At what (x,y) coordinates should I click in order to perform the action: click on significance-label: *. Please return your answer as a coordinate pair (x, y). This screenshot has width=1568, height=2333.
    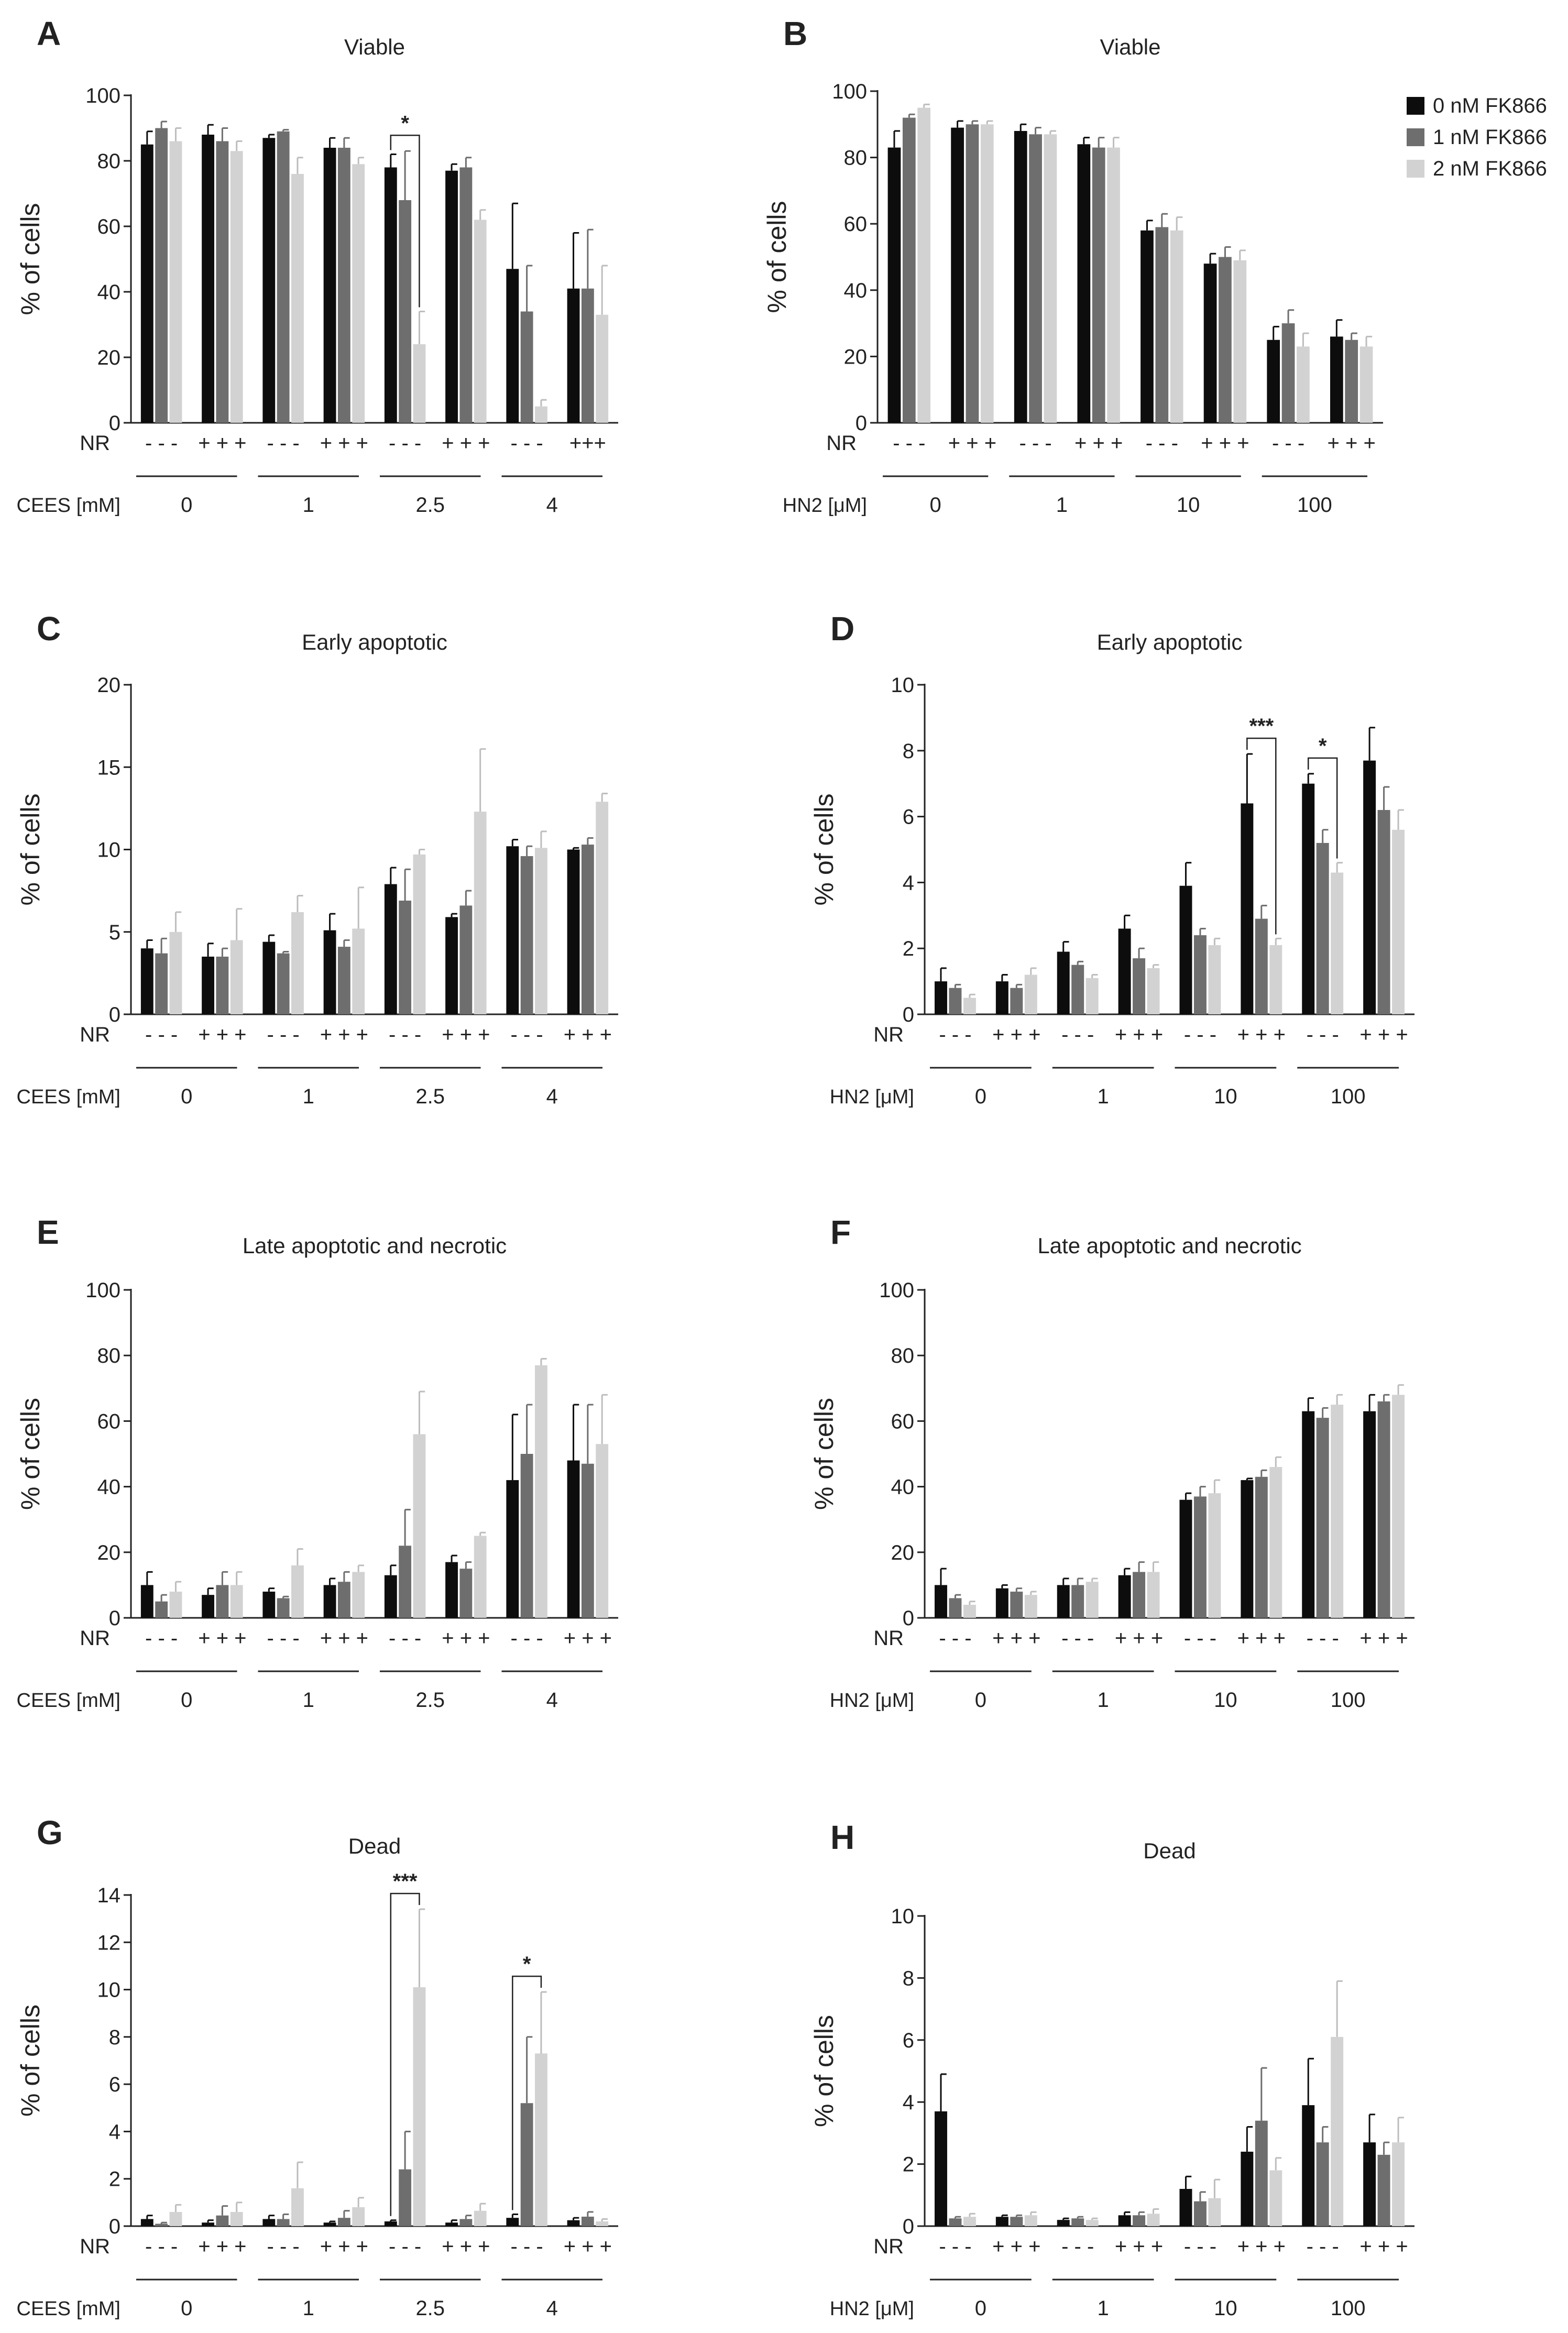
    Looking at the image, I should click on (527, 1964).